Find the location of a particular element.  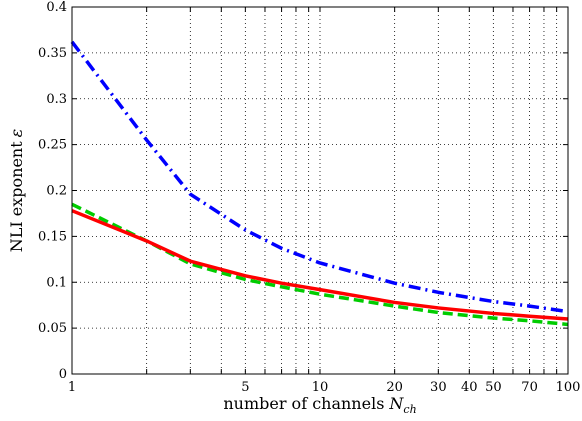

x-axis-label: number of channels Nch is located at coordinates (319, 405).